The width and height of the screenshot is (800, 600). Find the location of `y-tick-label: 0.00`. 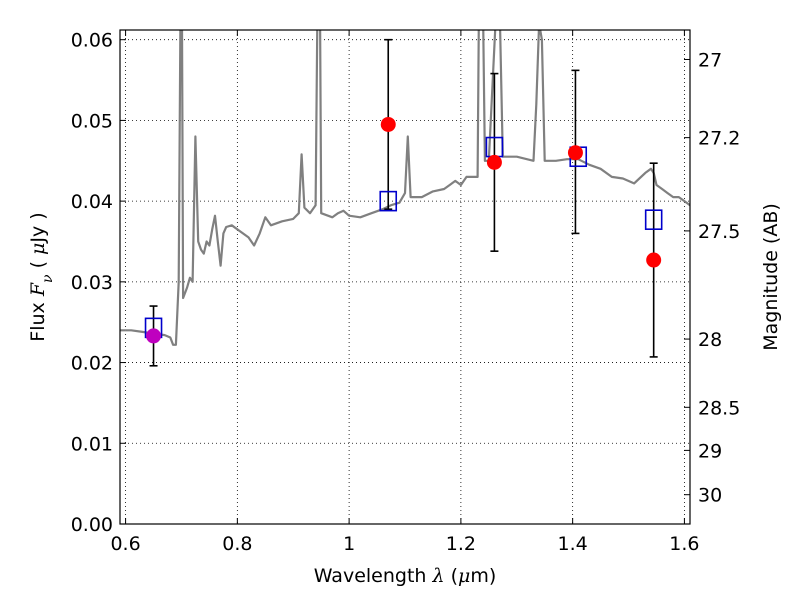

y-tick-label: 0.00 is located at coordinates (92, 525).